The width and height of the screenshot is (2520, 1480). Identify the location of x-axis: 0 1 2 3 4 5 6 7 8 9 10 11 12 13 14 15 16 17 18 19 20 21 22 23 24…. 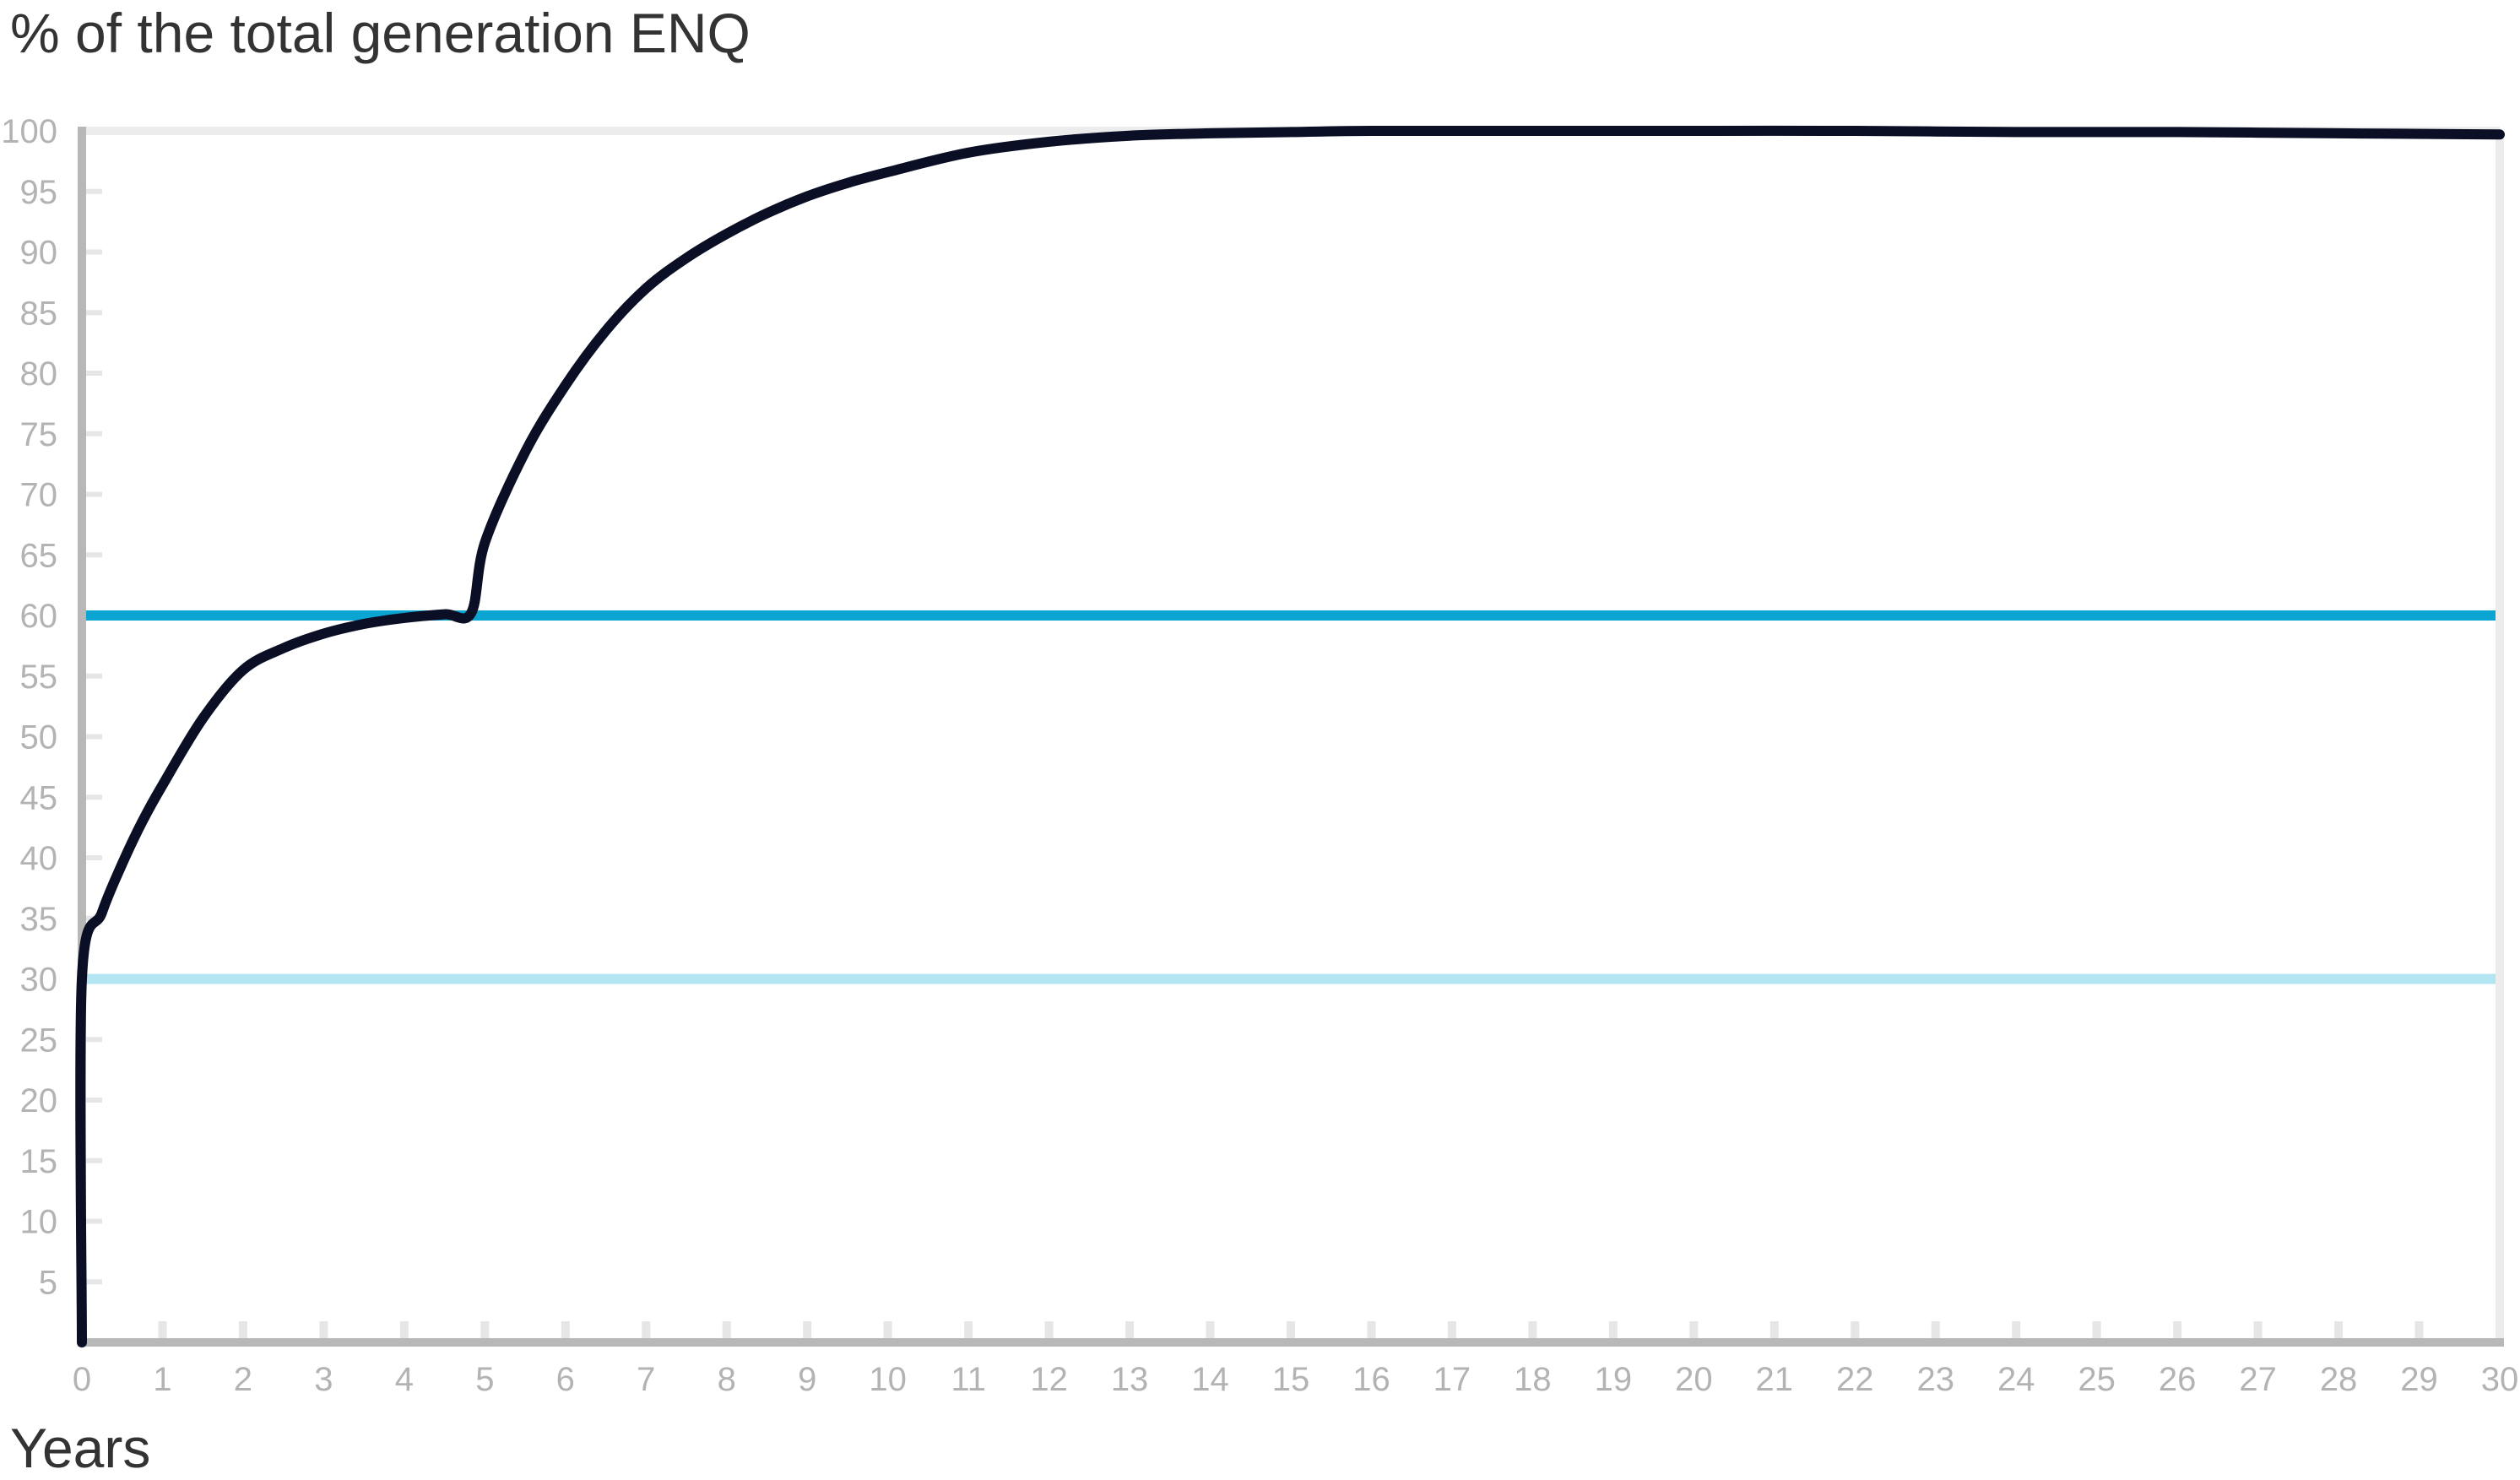
(1295, 1359).